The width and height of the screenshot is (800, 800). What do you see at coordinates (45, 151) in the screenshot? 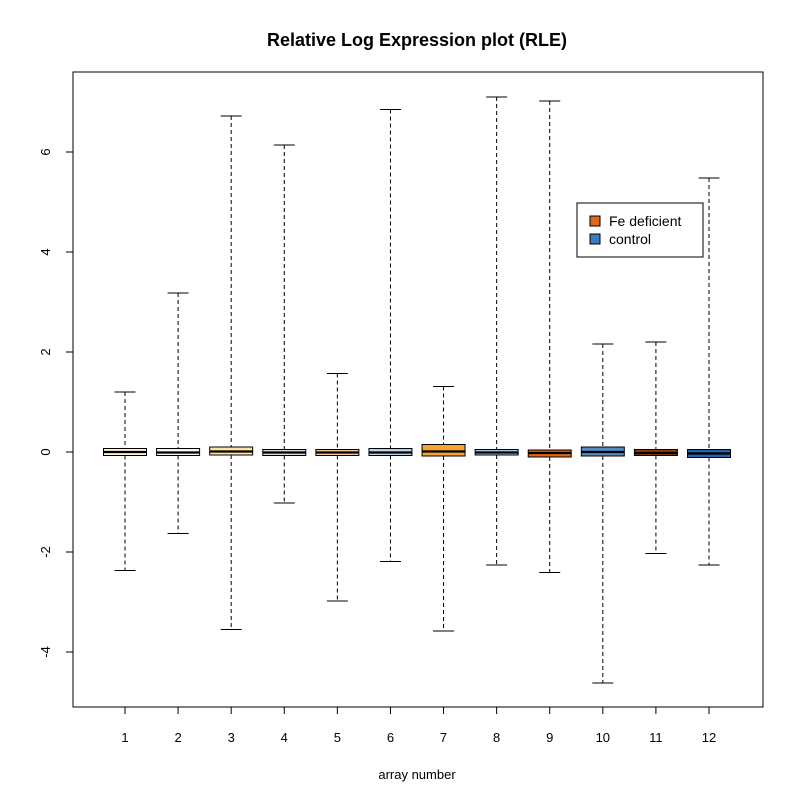
I see `y-tick-label: 6` at bounding box center [45, 151].